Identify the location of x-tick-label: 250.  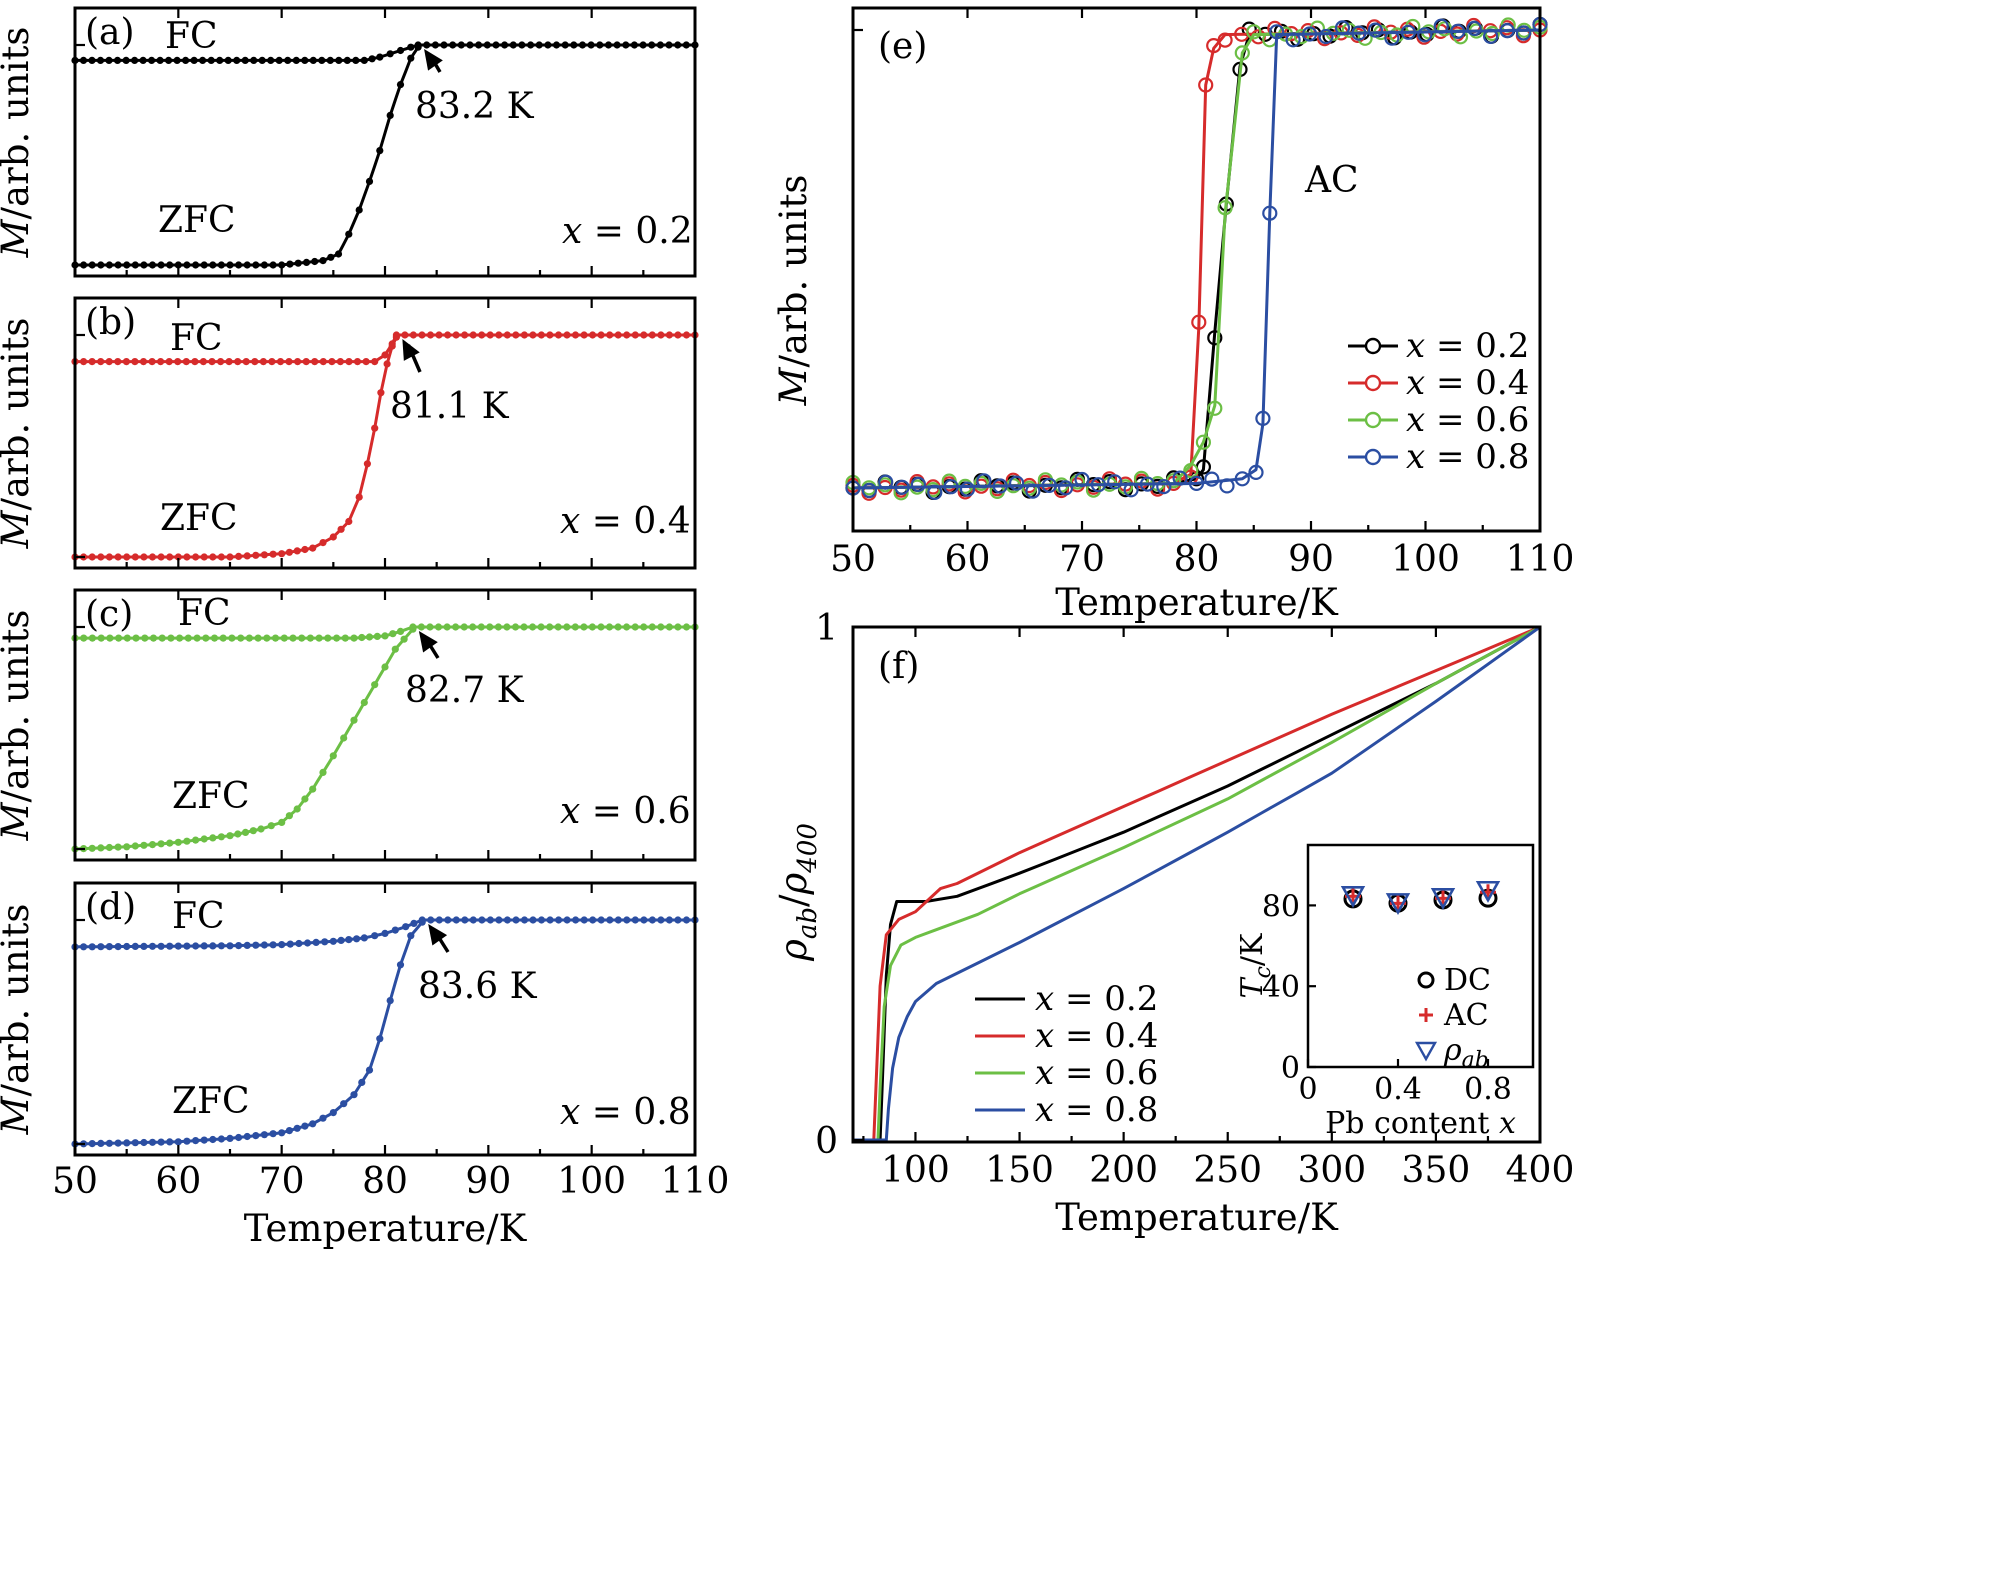
(1227, 1170).